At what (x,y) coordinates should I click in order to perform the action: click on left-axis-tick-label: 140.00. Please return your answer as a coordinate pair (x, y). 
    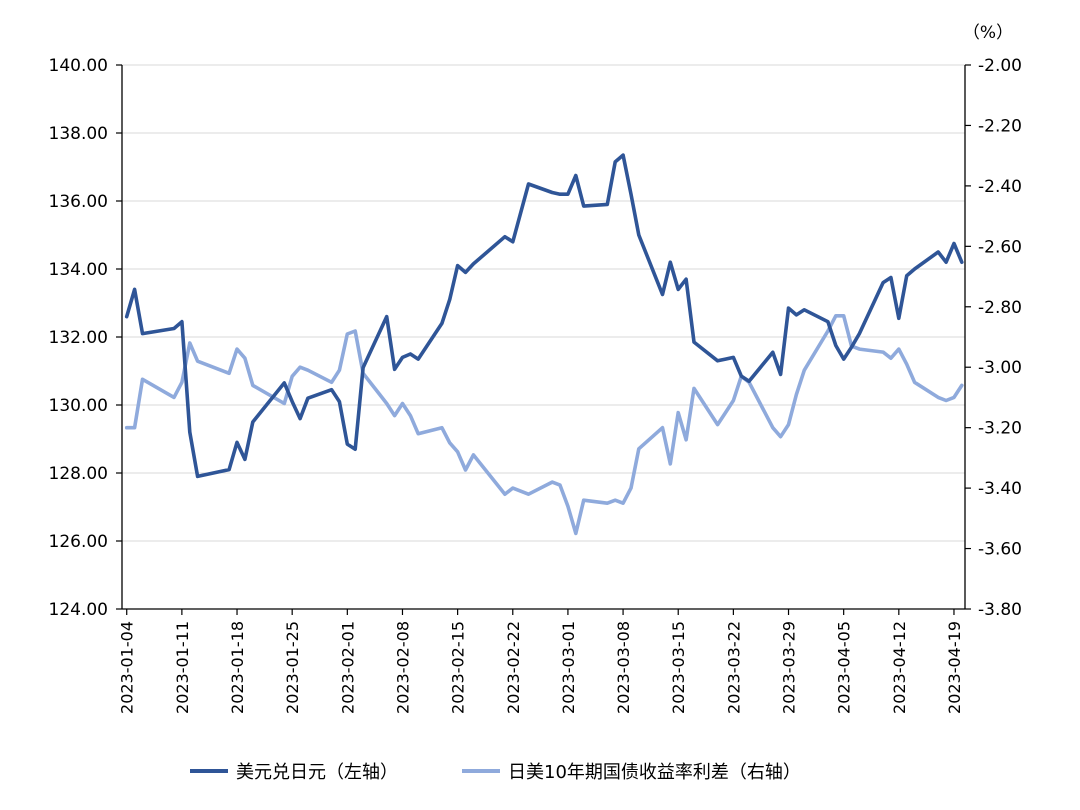
    Looking at the image, I should click on (78, 66).